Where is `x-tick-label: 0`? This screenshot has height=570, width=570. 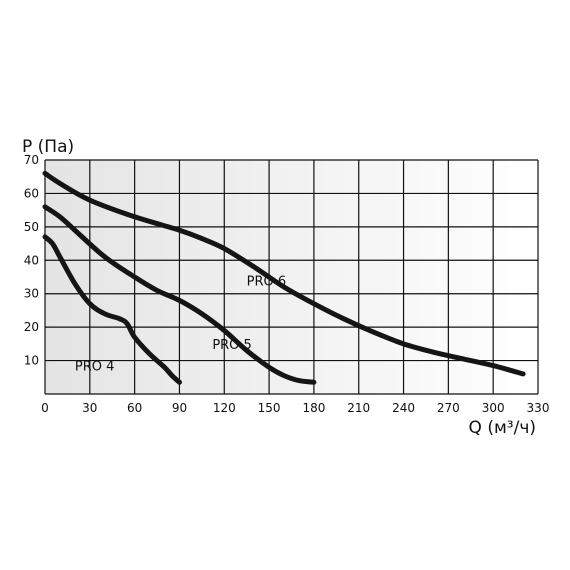 x-tick-label: 0 is located at coordinates (45, 408).